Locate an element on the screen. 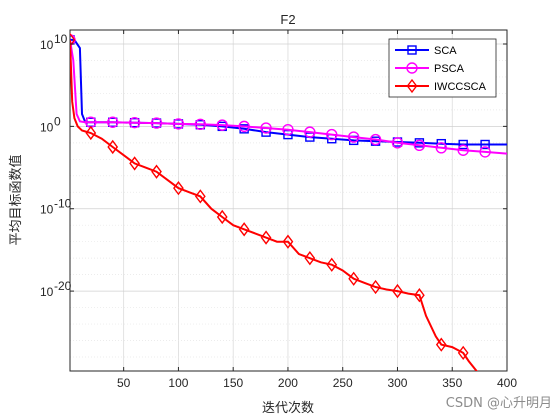  legend: SCA PSCA IWCCSCA is located at coordinates (442, 68).